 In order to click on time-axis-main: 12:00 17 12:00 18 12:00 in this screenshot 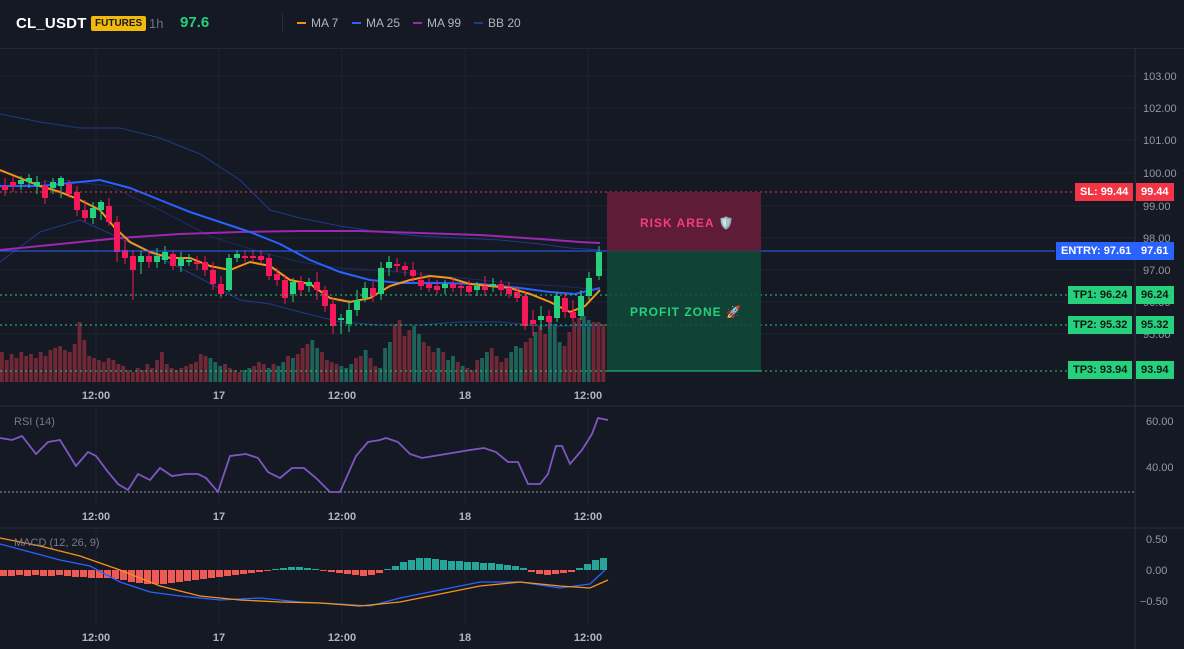, I will do `click(342, 396)`.